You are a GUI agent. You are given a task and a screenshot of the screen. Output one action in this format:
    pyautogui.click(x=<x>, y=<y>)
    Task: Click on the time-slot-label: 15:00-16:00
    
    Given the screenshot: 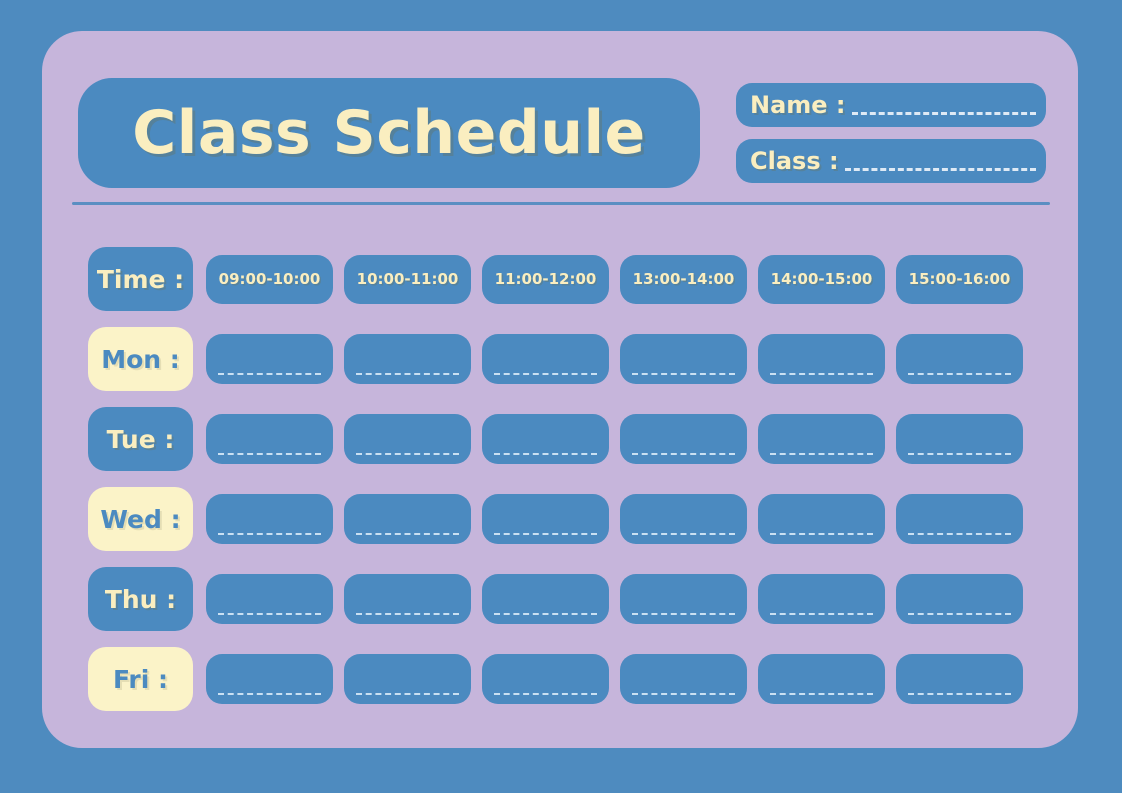 What is the action you would take?
    pyautogui.click(x=959, y=279)
    